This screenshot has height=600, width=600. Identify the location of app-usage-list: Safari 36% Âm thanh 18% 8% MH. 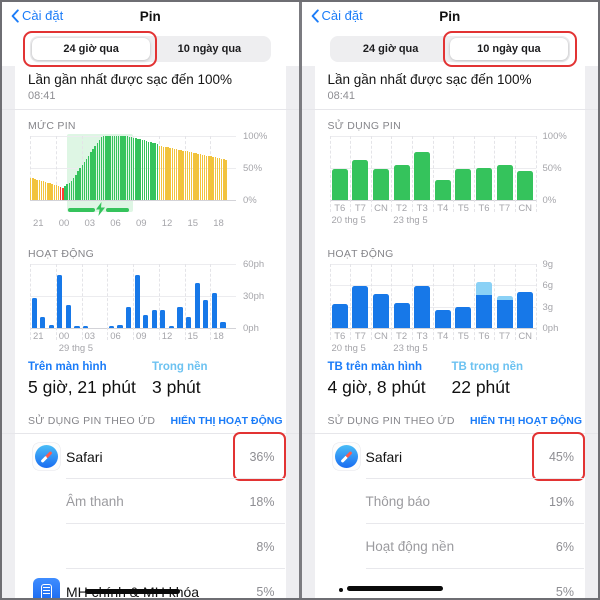
(150, 515).